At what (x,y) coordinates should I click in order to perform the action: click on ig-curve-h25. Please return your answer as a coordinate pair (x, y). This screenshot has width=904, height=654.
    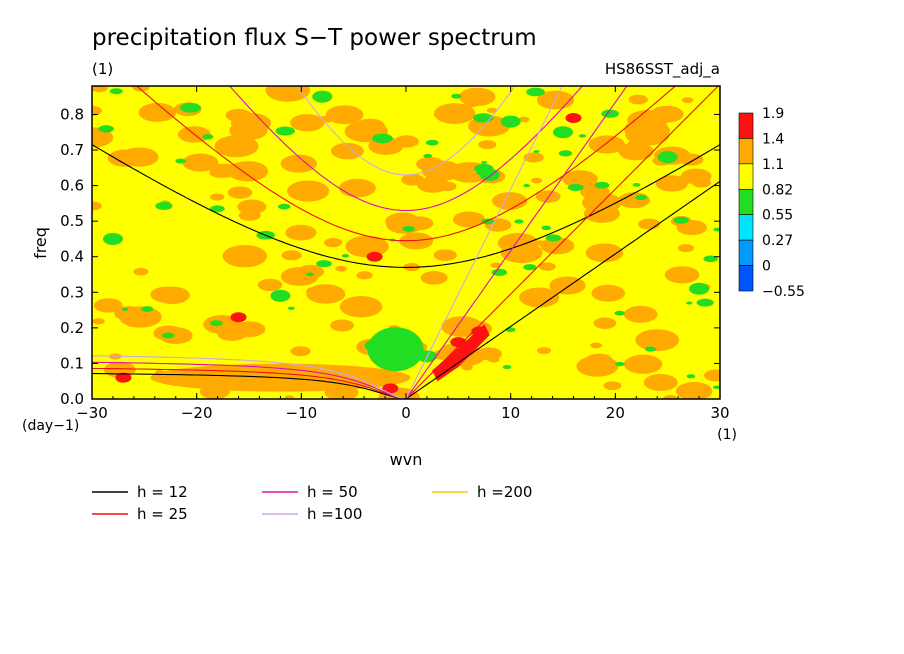
    Looking at the image, I should click on (406, 164).